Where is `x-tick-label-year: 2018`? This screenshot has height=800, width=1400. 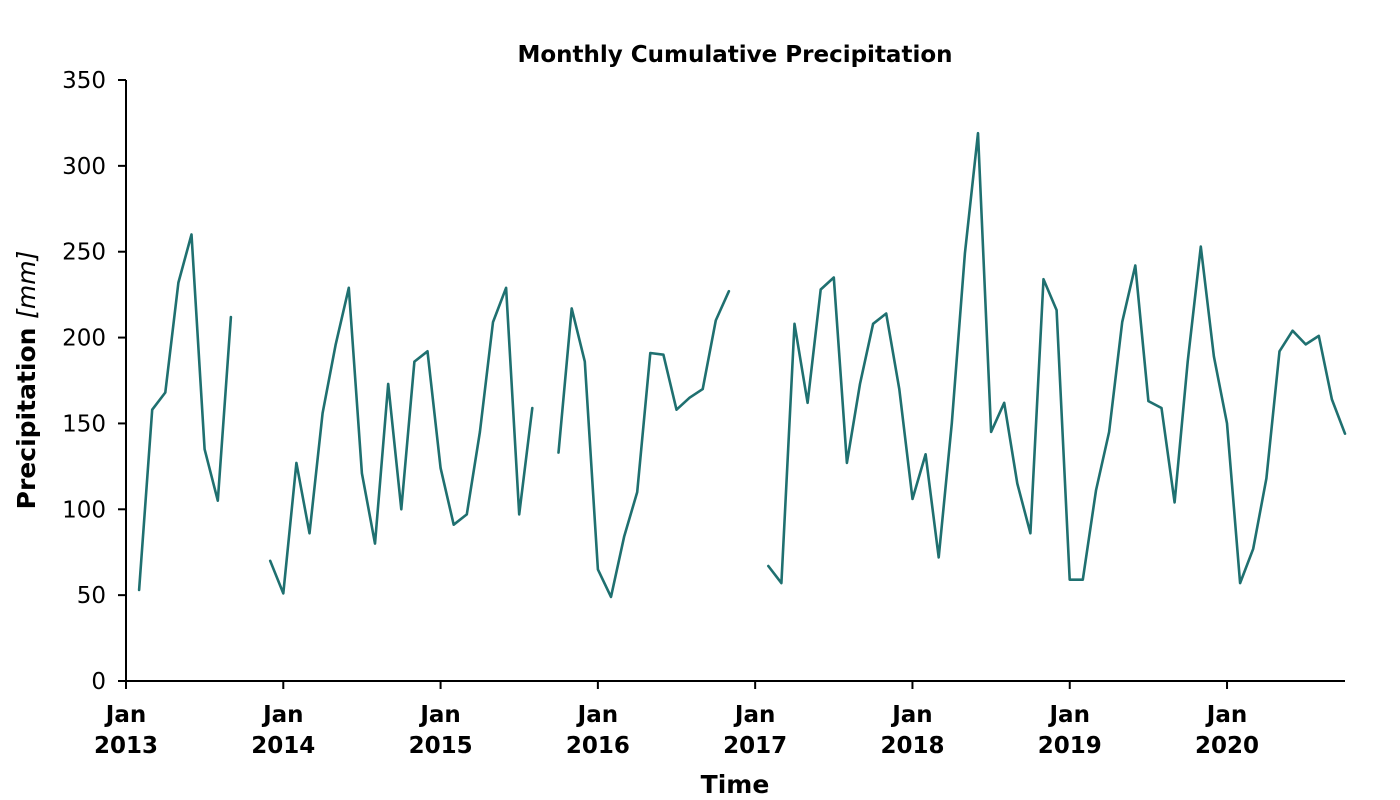
x-tick-label-year: 2018 is located at coordinates (912, 746).